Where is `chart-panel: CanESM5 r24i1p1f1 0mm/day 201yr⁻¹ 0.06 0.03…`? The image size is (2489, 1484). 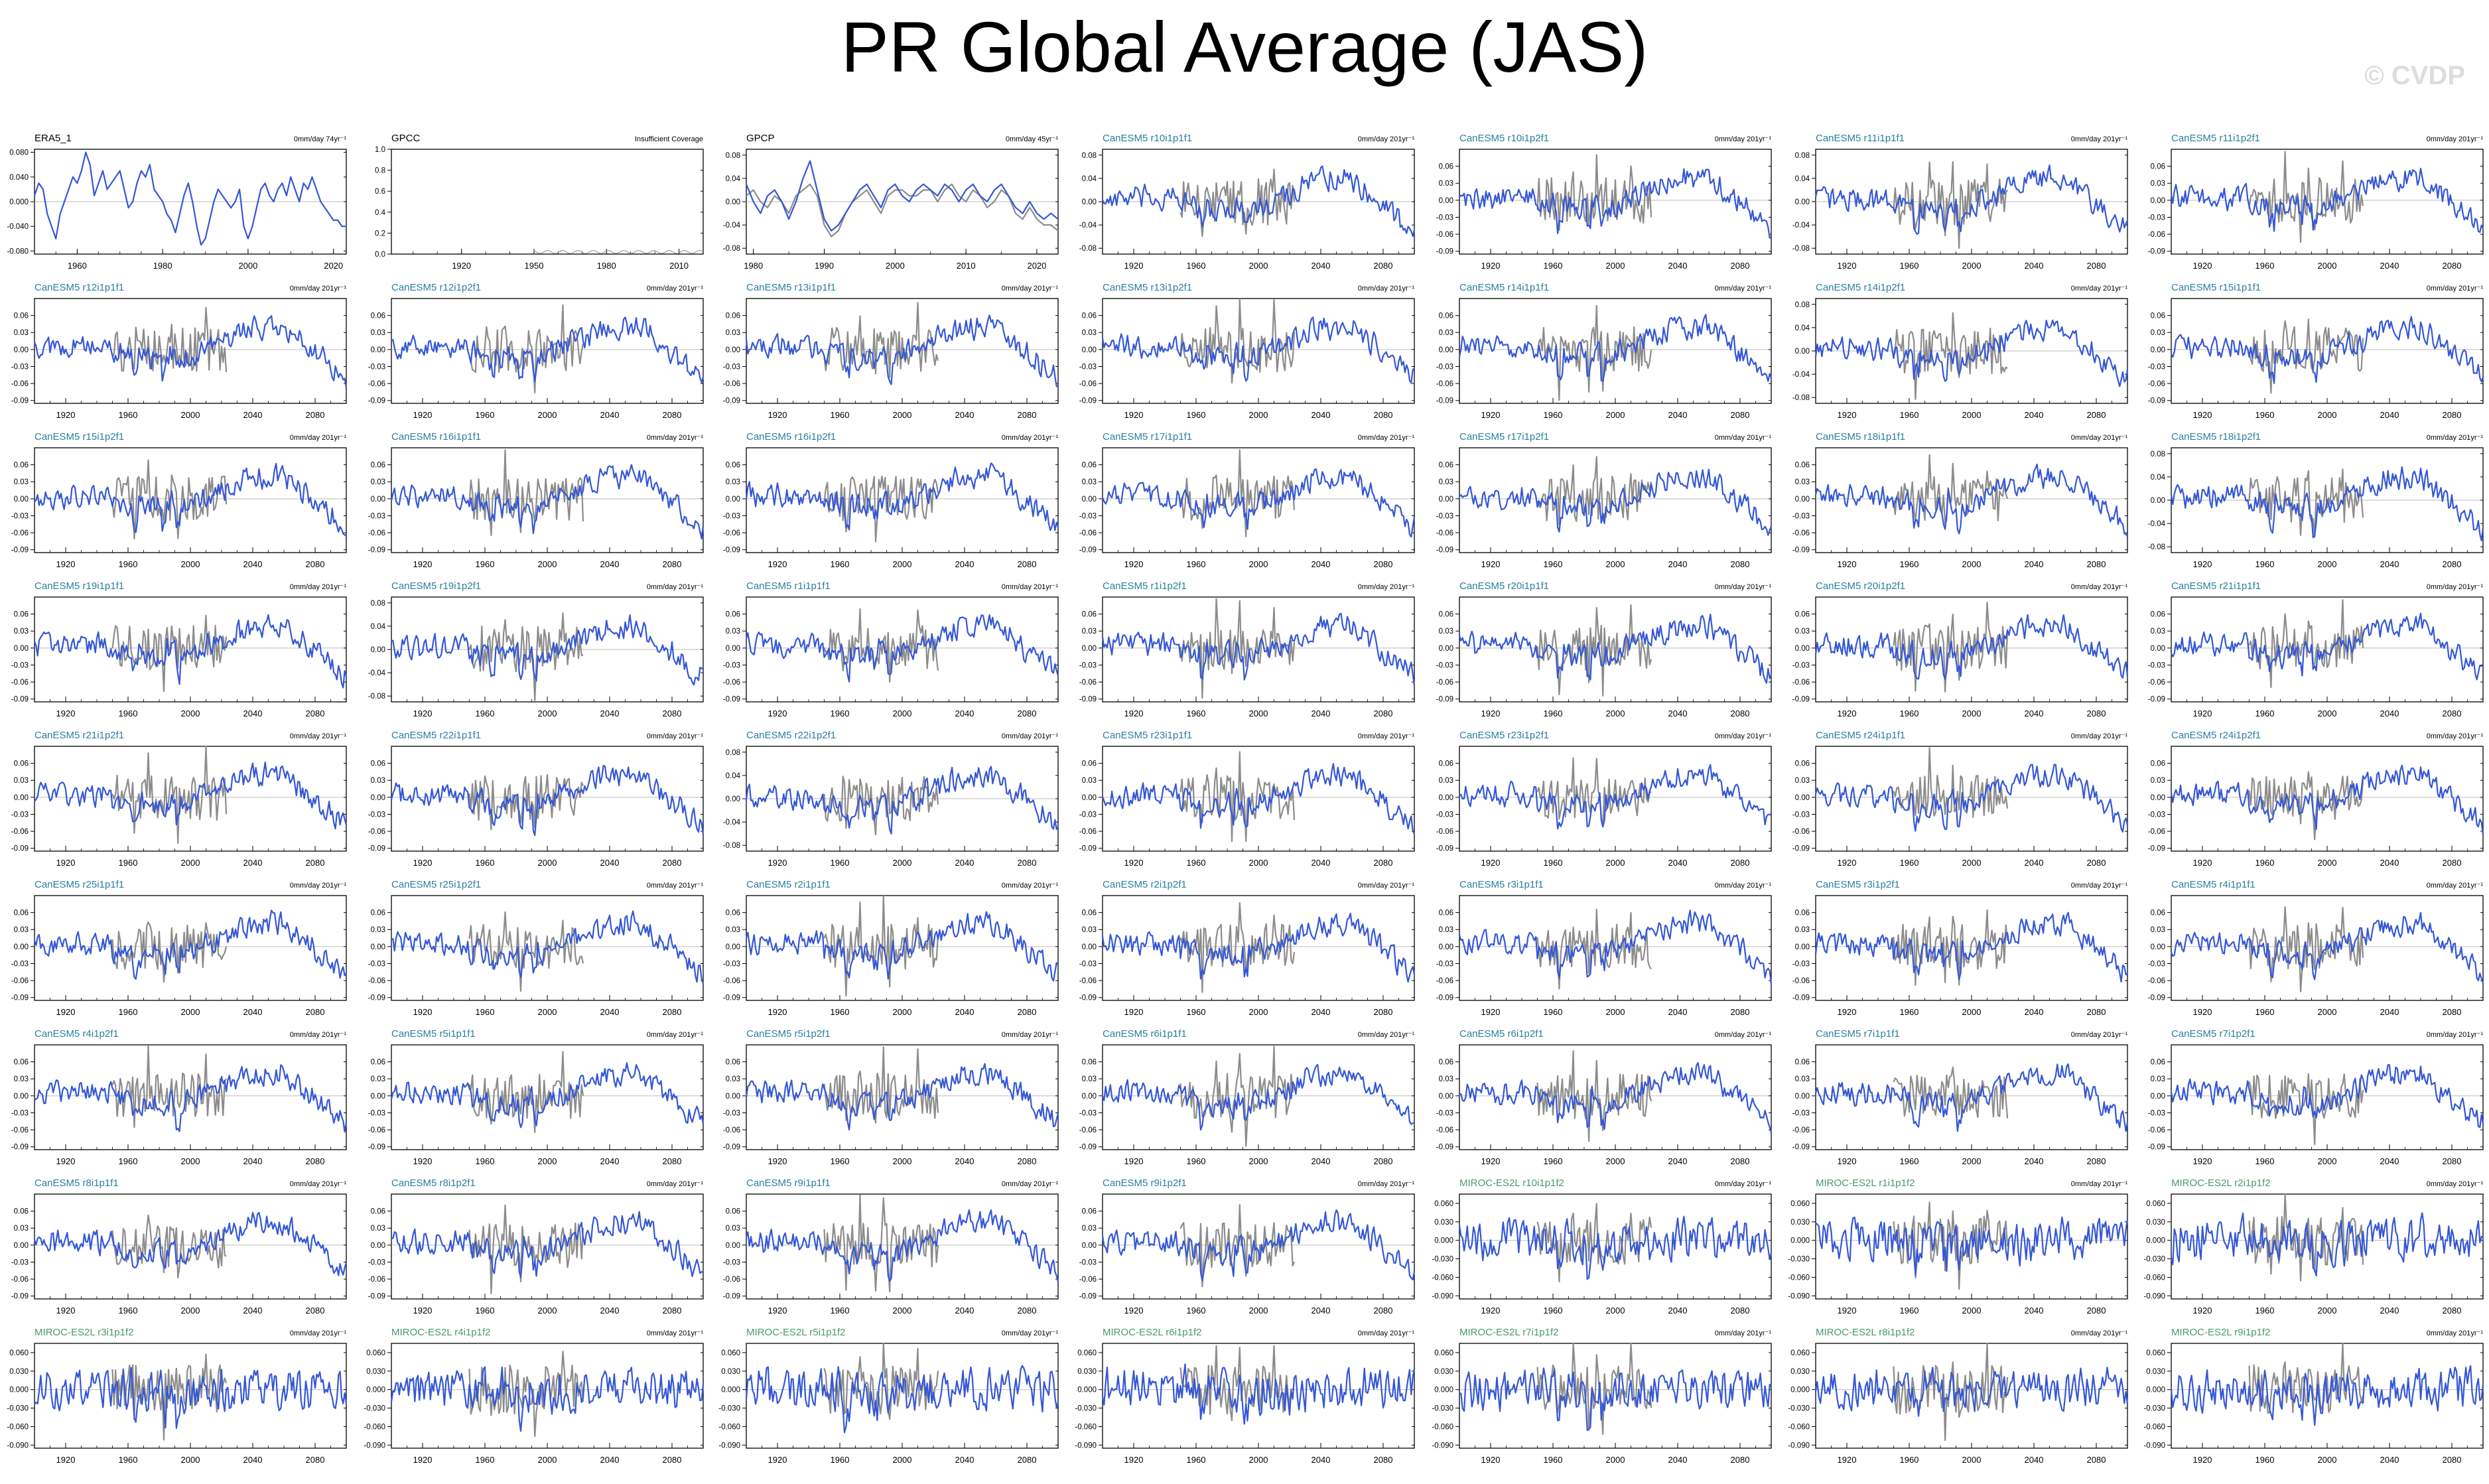 chart-panel: CanESM5 r24i1p1f1 0mm/day 201yr⁻¹ 0.06 0.03… is located at coordinates (1960, 799).